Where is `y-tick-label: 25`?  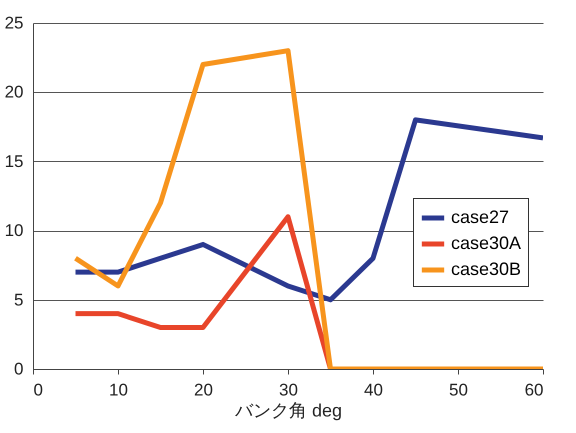 y-tick-label: 25 is located at coordinates (14, 23).